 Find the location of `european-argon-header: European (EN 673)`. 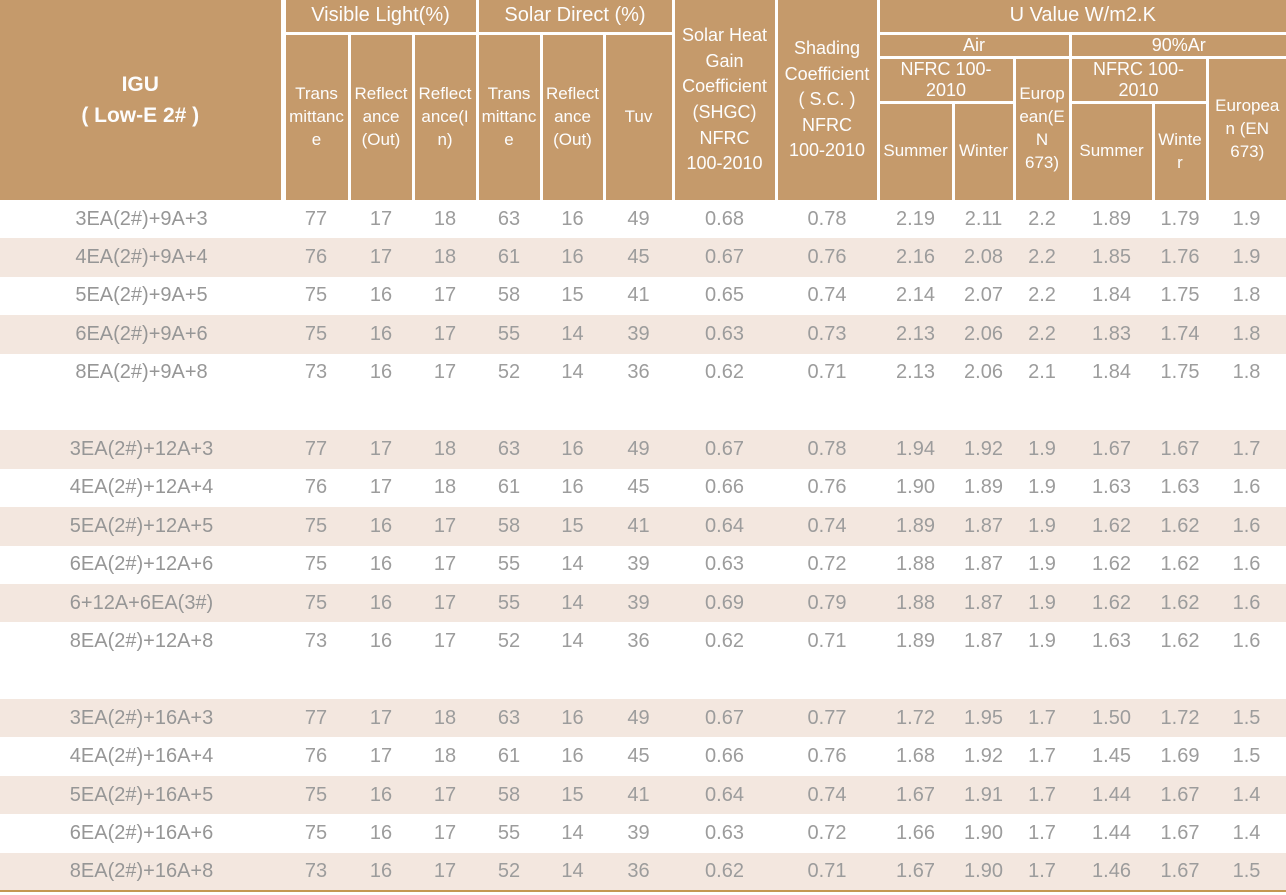

european-argon-header: European (EN 673) is located at coordinates (1245, 127).